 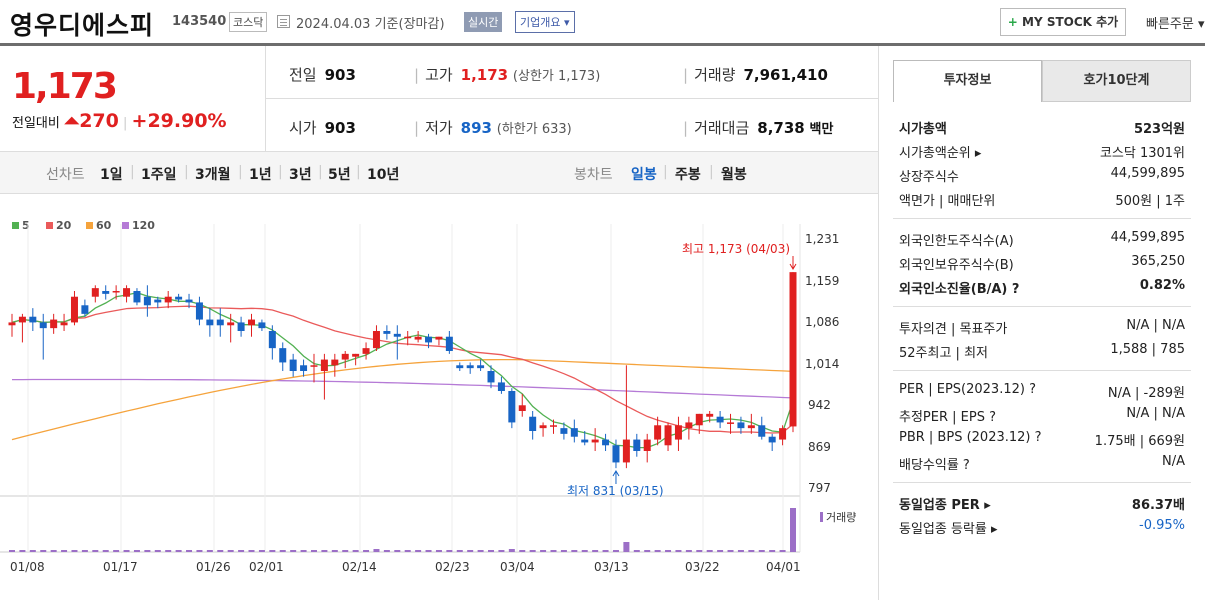 What do you see at coordinates (822, 322) in the screenshot?
I see `y-tick: 1,086` at bounding box center [822, 322].